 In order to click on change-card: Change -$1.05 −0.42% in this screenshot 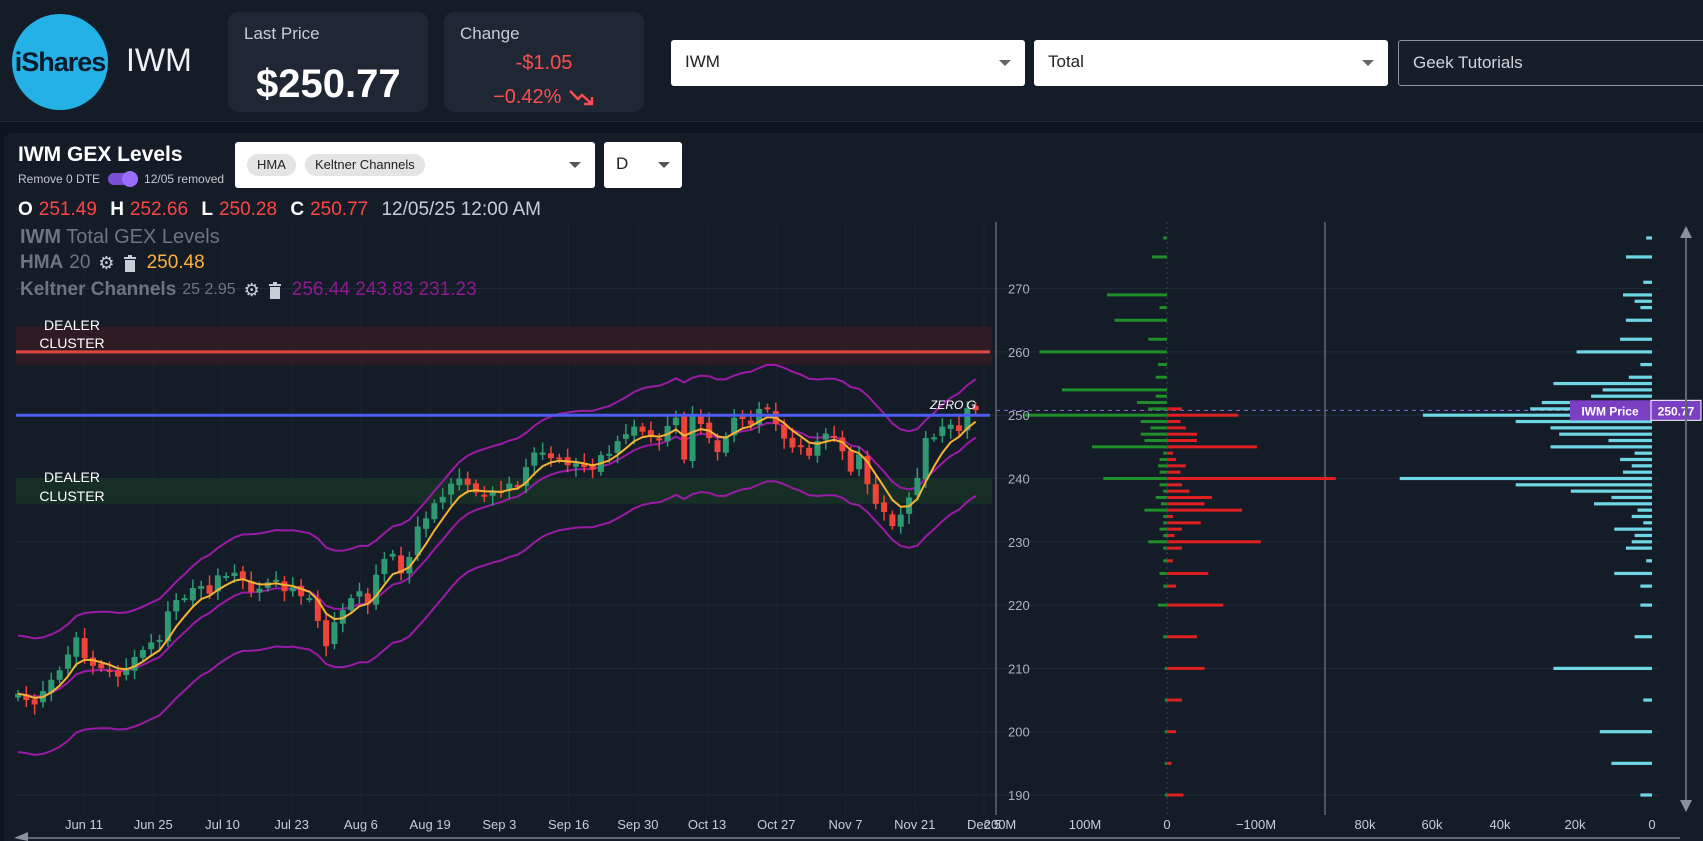, I will do `click(544, 62)`.